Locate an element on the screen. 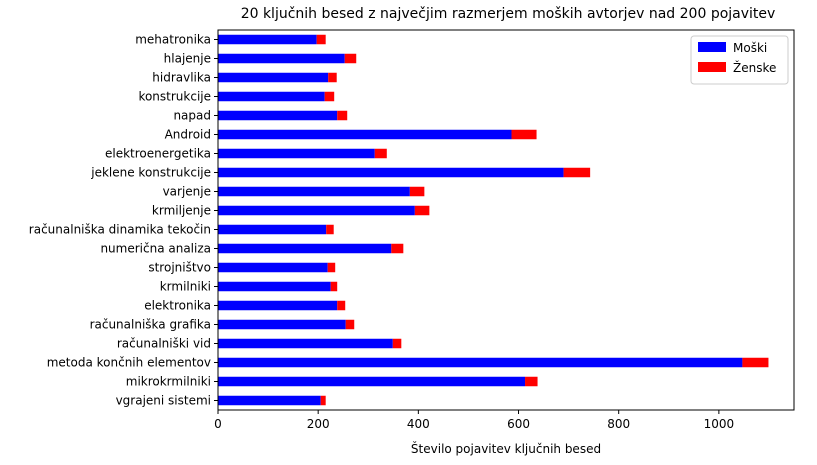  category-label: krmilniki is located at coordinates (185, 287).